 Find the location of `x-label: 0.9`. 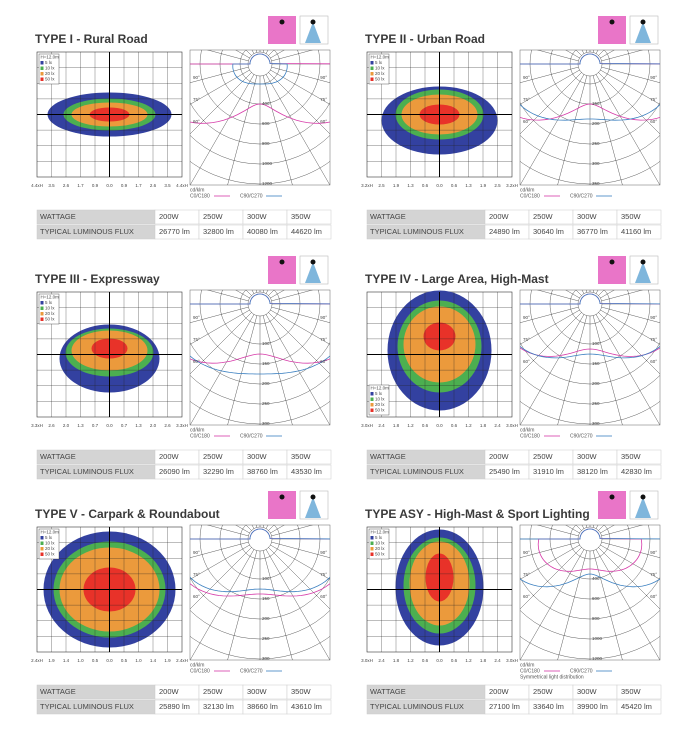

x-label: 0.9 is located at coordinates (124, 185).